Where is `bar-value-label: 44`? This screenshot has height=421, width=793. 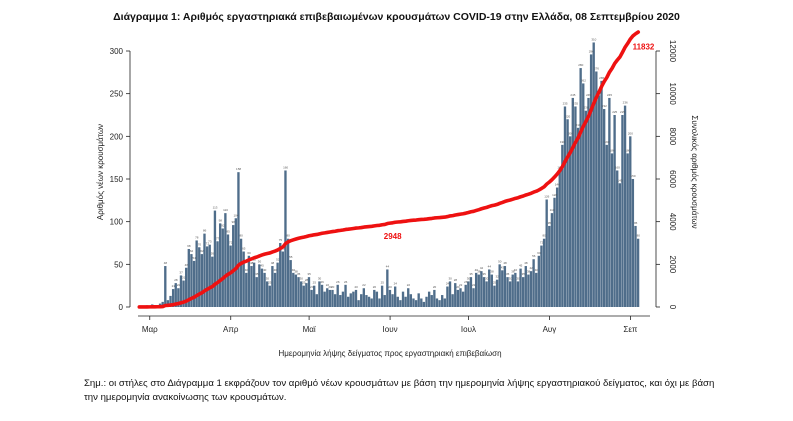 bar-value-label: 44 is located at coordinates (388, 266).